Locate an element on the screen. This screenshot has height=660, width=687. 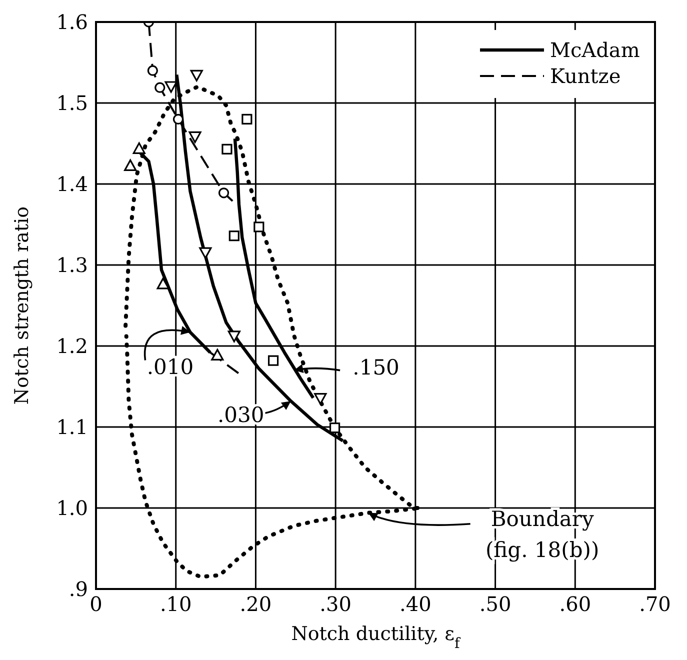
y-tick-label: 1.1 is located at coordinates (72, 427).